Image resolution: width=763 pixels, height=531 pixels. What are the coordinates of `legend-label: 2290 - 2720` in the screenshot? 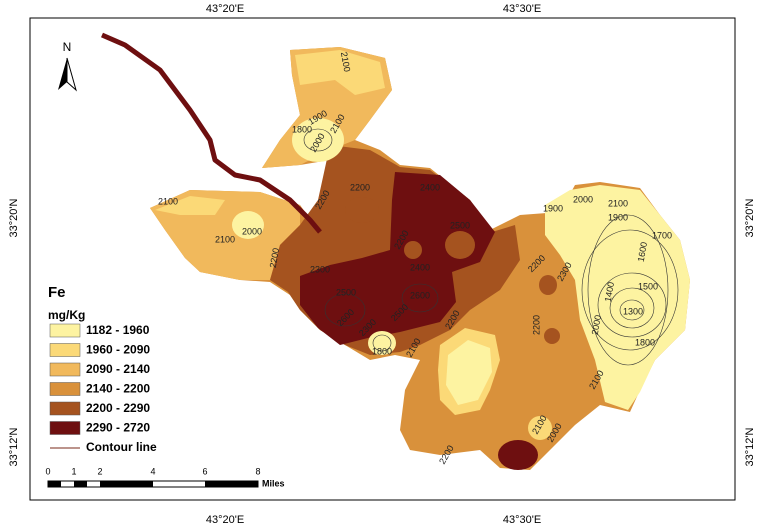 It's located at (118, 428).